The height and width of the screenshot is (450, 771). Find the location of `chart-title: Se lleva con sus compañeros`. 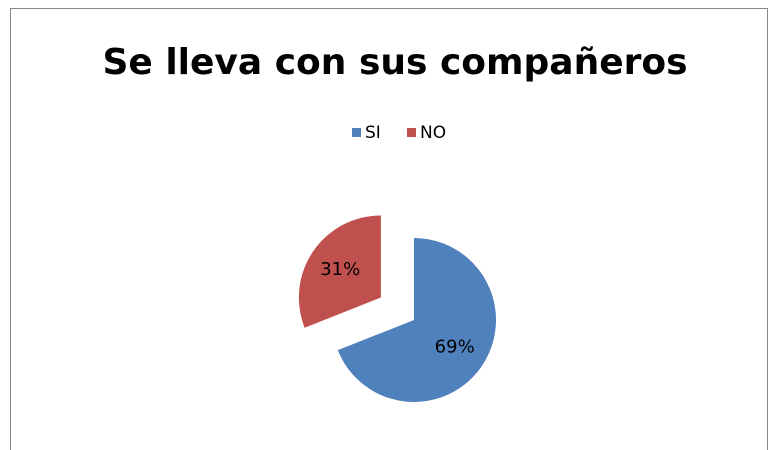

chart-title: Se lleva con sus compañeros is located at coordinates (394, 62).